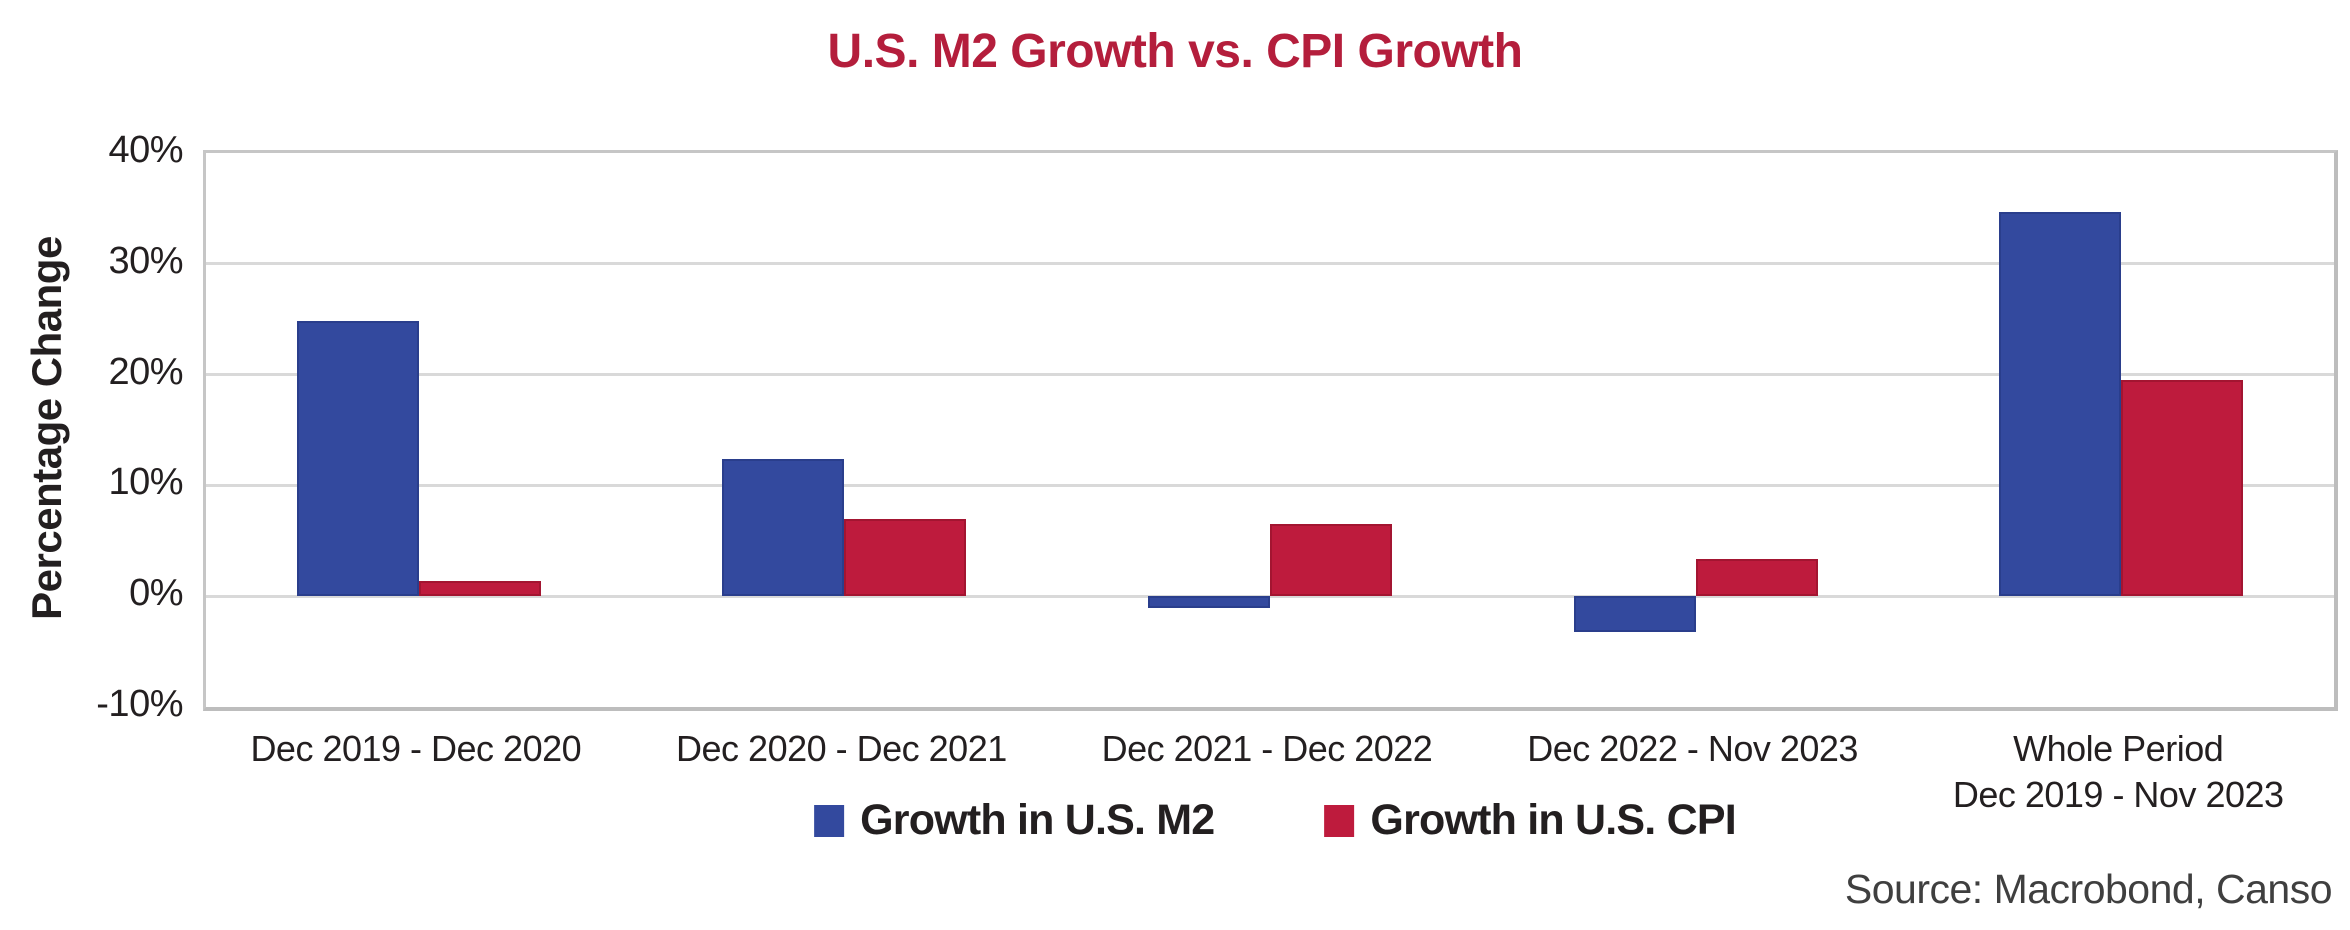 The width and height of the screenshot is (2350, 930). Describe the element at coordinates (46, 428) in the screenshot. I see `y-axis-title: Percentage Change` at that location.